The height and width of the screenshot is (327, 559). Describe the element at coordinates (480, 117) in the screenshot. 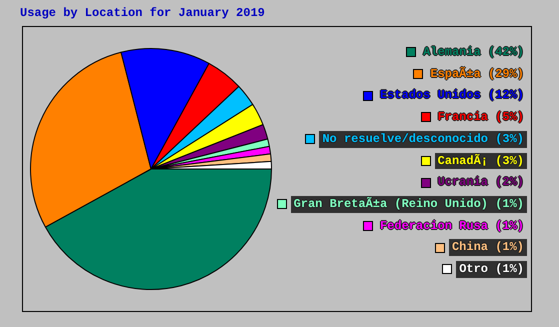

I see `legend-label: Francia (5%)` at that location.